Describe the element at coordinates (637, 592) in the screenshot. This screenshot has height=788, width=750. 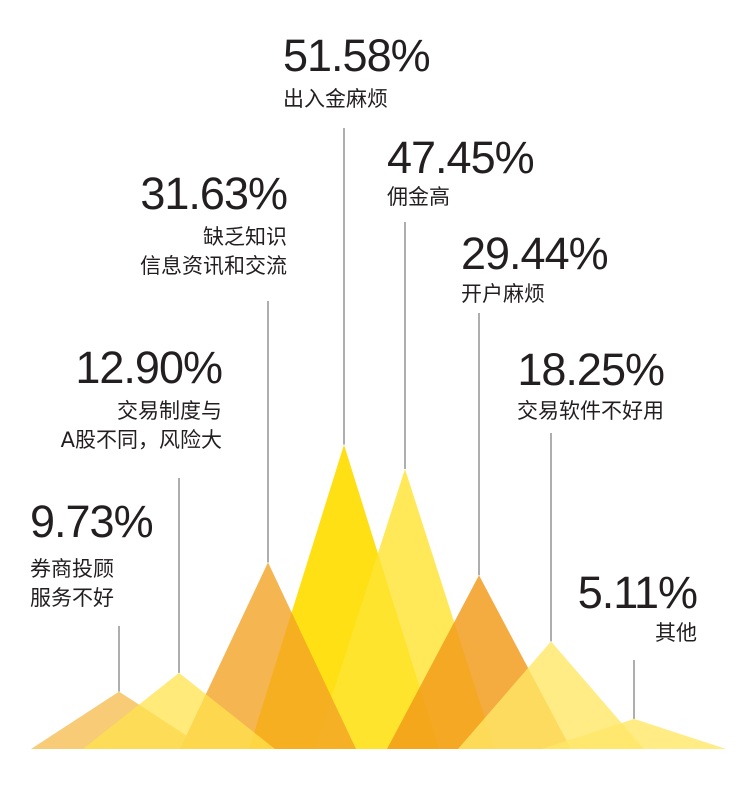
I see `value-label-8: 5.11%` at that location.